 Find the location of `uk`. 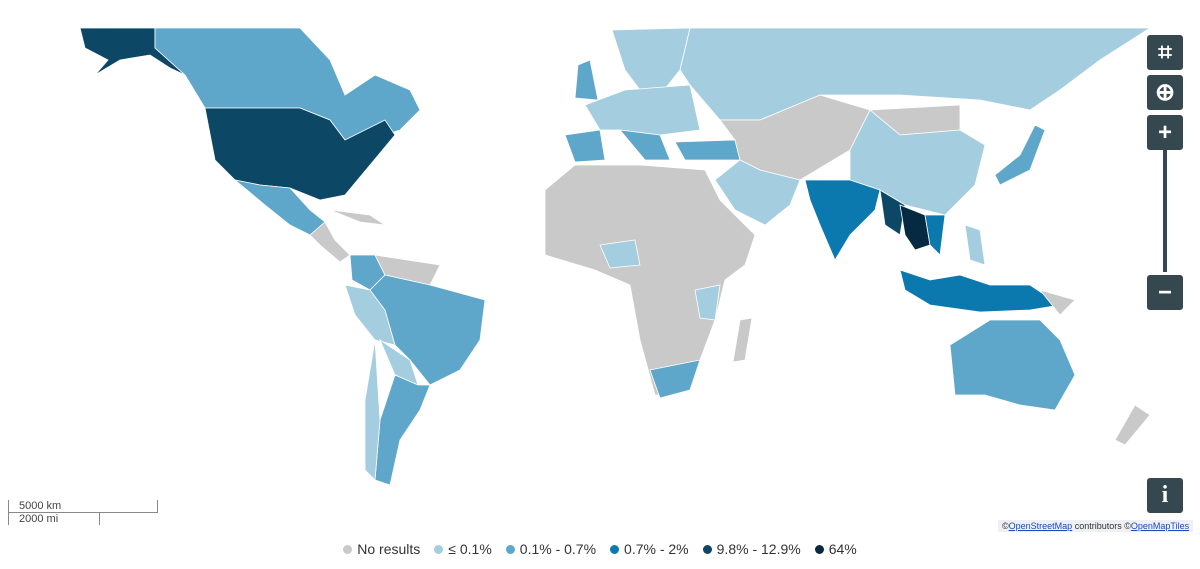

uk is located at coordinates (586, 80).